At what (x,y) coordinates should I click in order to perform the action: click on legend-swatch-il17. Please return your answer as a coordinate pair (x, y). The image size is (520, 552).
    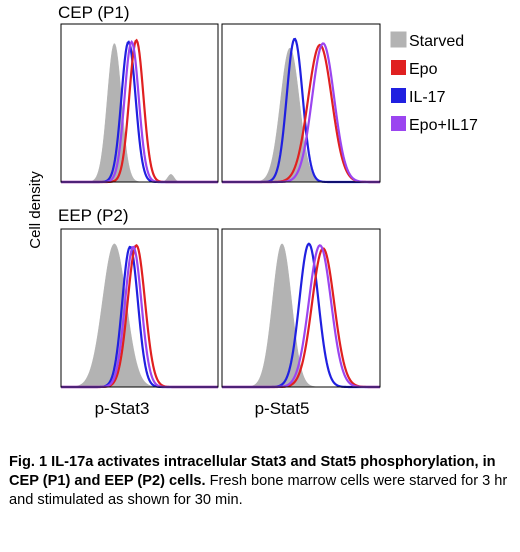
    Looking at the image, I should click on (398, 95).